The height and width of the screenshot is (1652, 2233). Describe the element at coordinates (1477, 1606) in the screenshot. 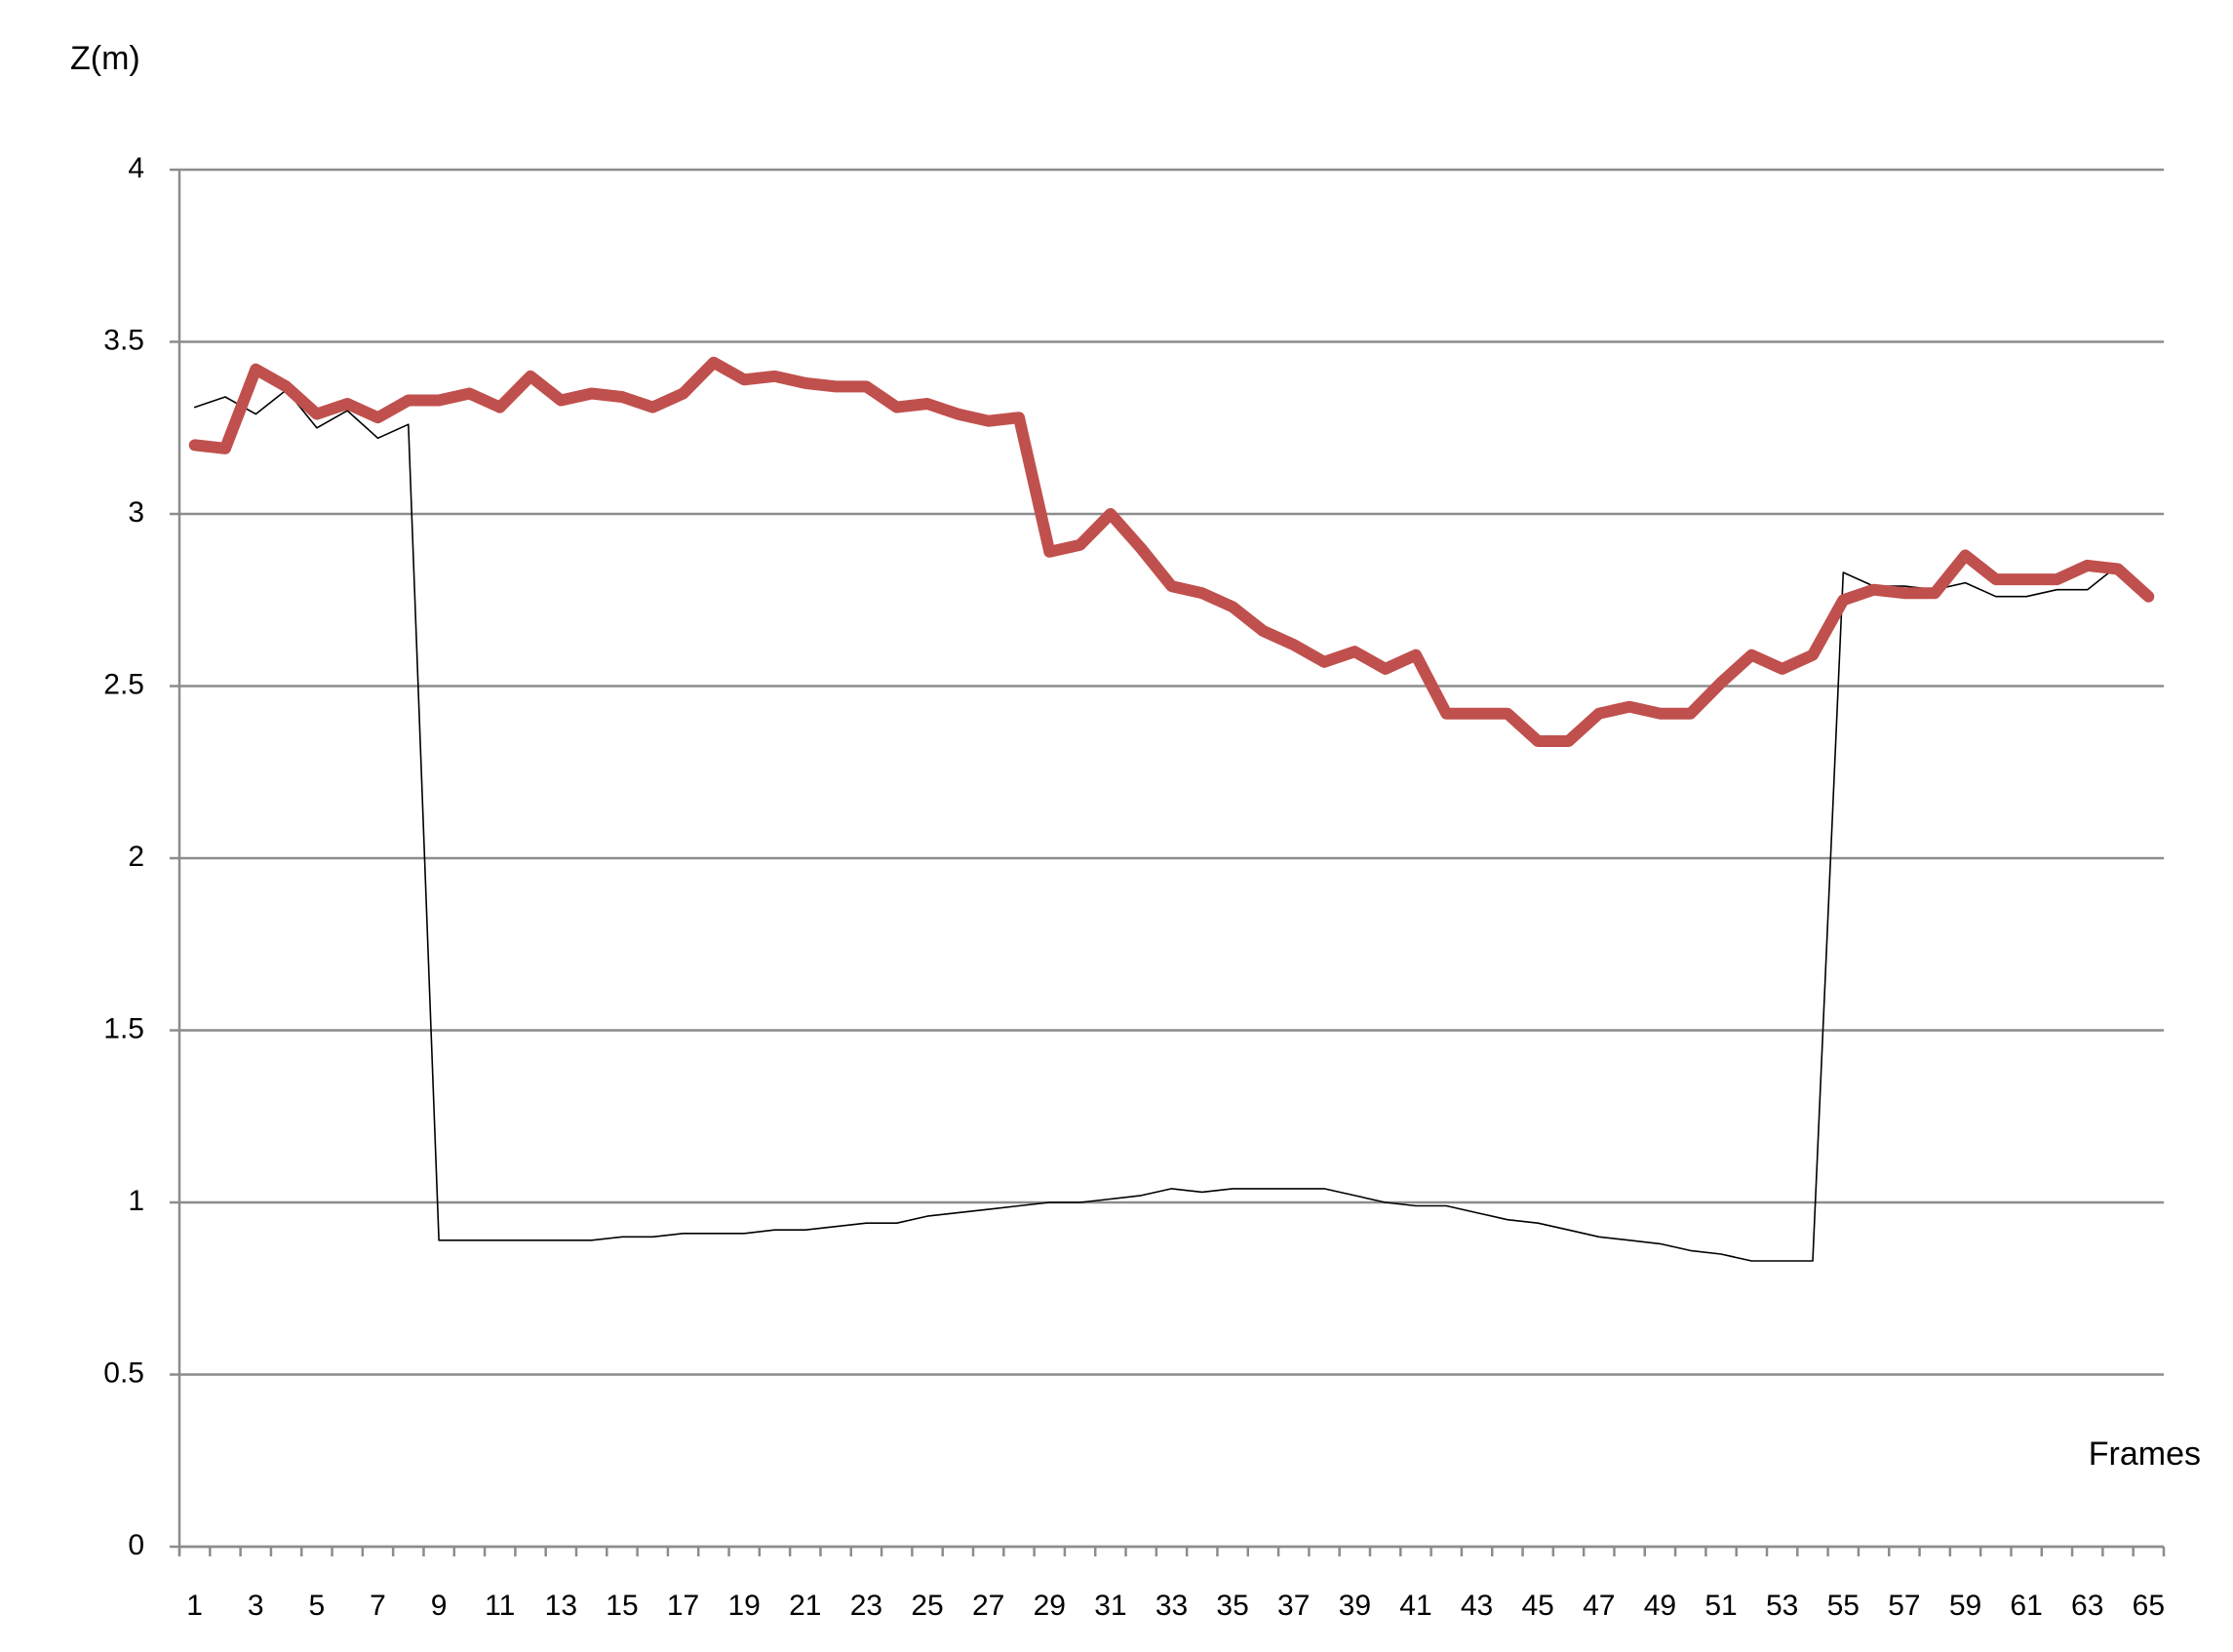

I see `x-tick-label: 43` at that location.